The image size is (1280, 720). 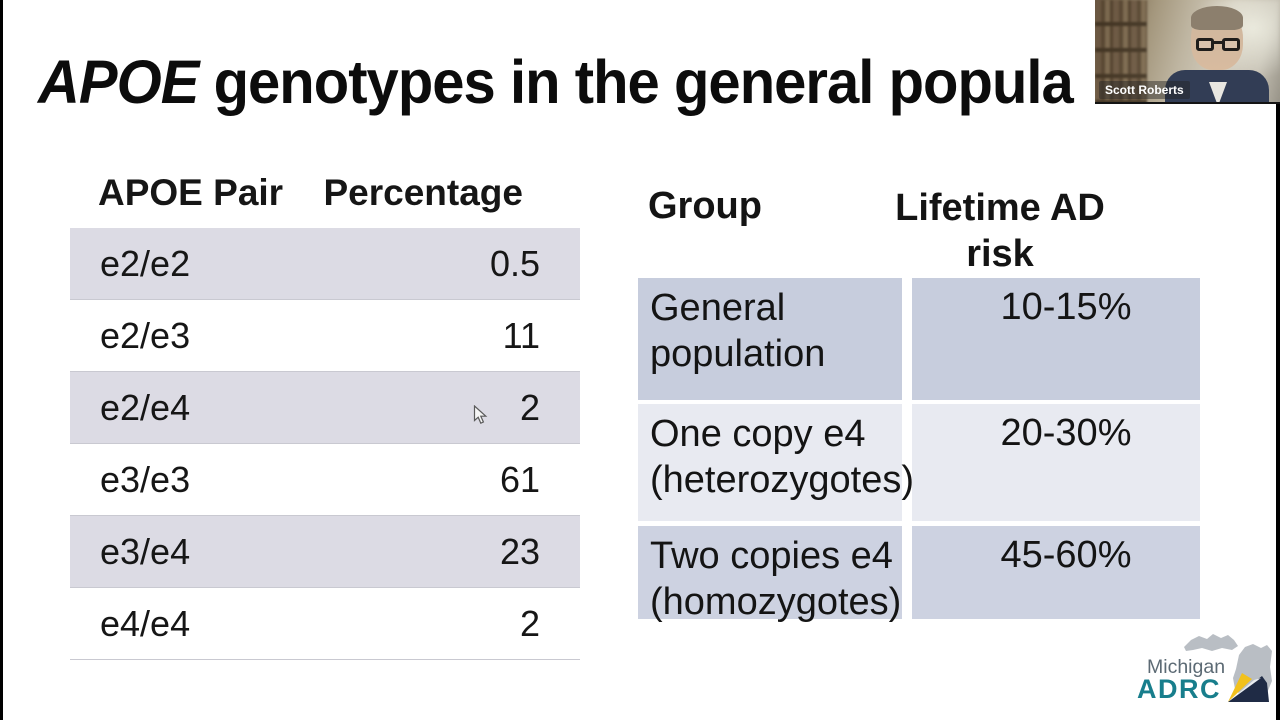 I want to click on genotype-header-percentage: Percentage, so click(x=423, y=192).